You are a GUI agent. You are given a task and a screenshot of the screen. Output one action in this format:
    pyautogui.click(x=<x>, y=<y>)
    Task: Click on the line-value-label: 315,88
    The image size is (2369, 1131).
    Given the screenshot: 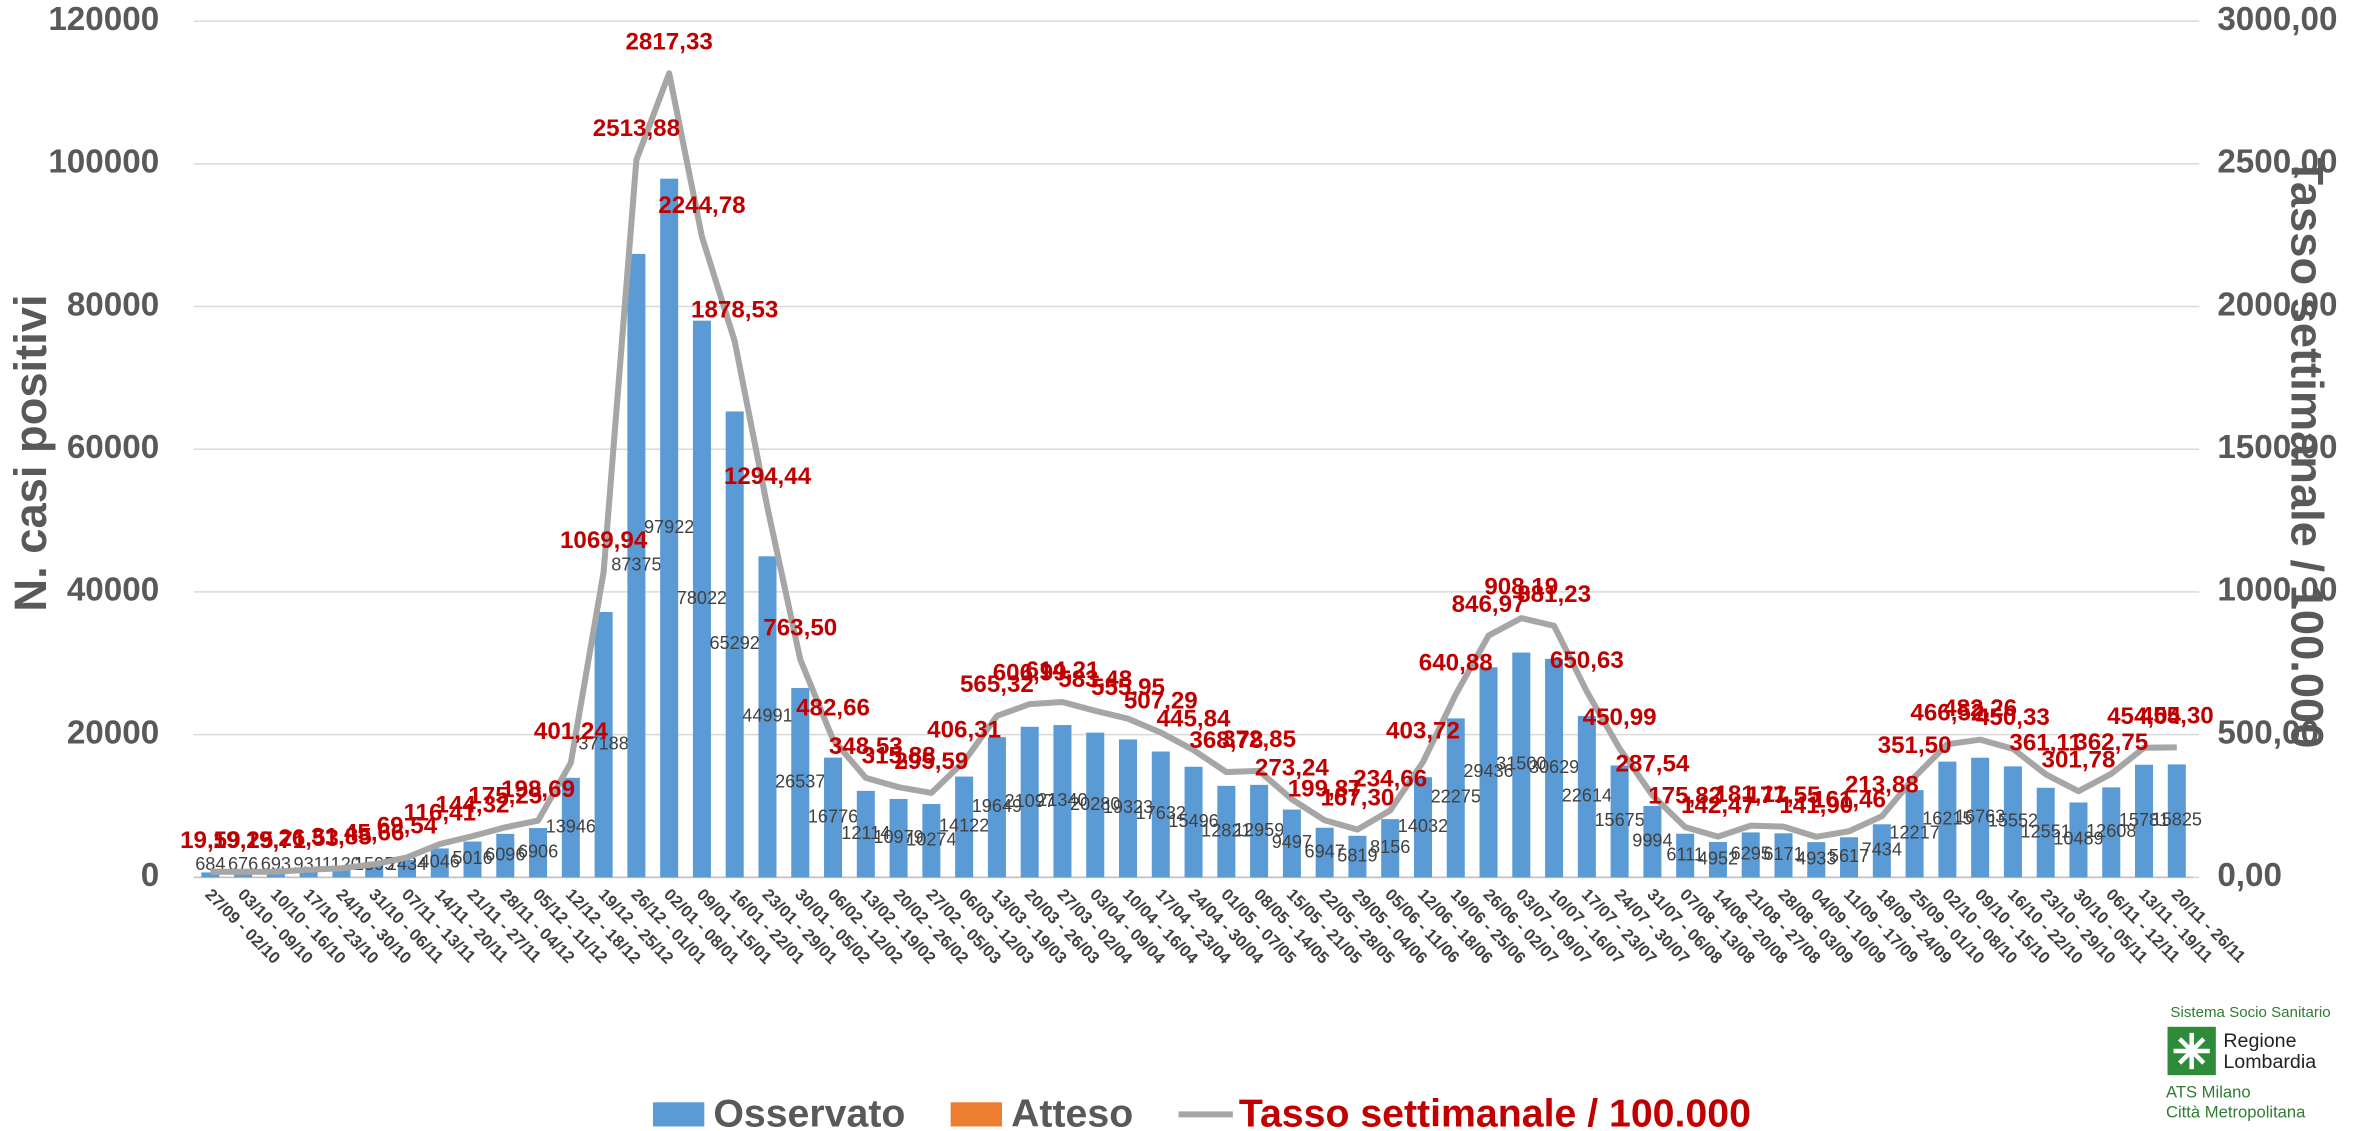 What is the action you would take?
    pyautogui.click(x=899, y=755)
    